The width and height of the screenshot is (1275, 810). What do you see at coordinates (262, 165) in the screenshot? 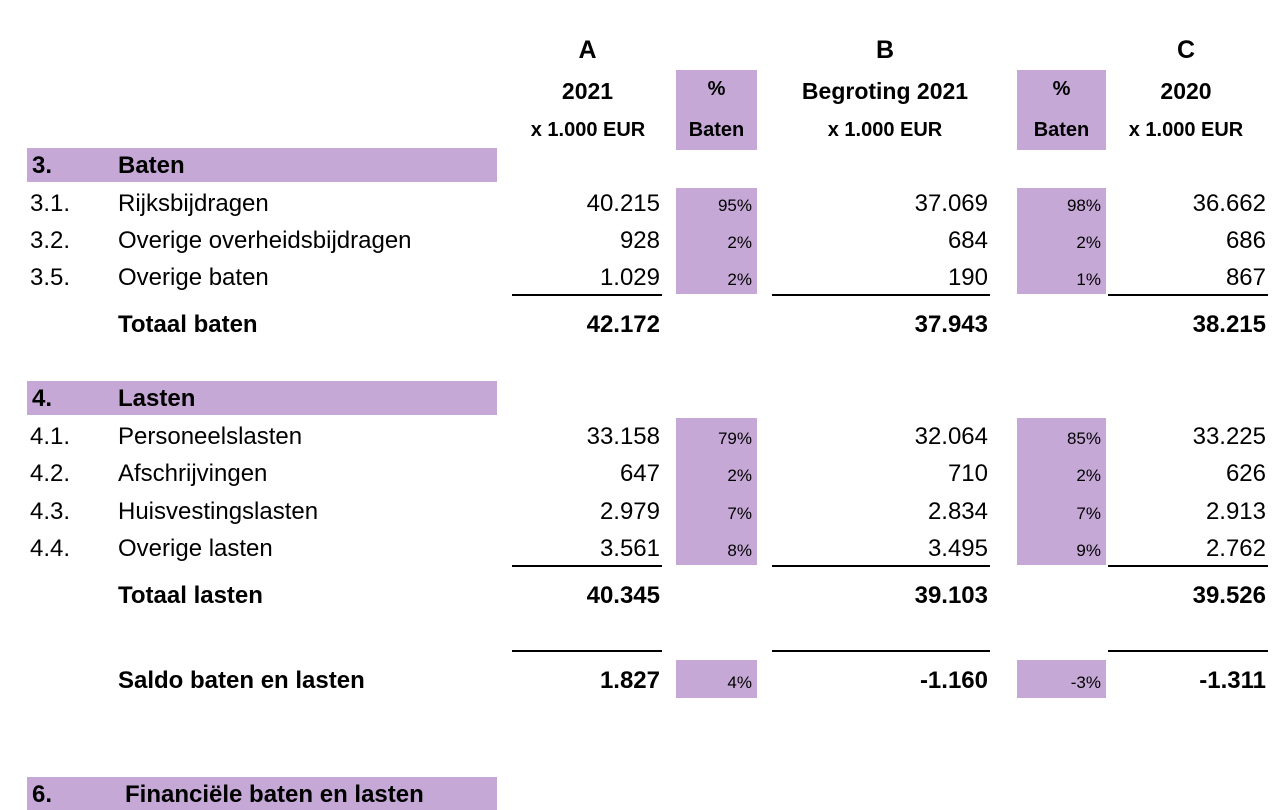
I see `section-baten-header-shade` at bounding box center [262, 165].